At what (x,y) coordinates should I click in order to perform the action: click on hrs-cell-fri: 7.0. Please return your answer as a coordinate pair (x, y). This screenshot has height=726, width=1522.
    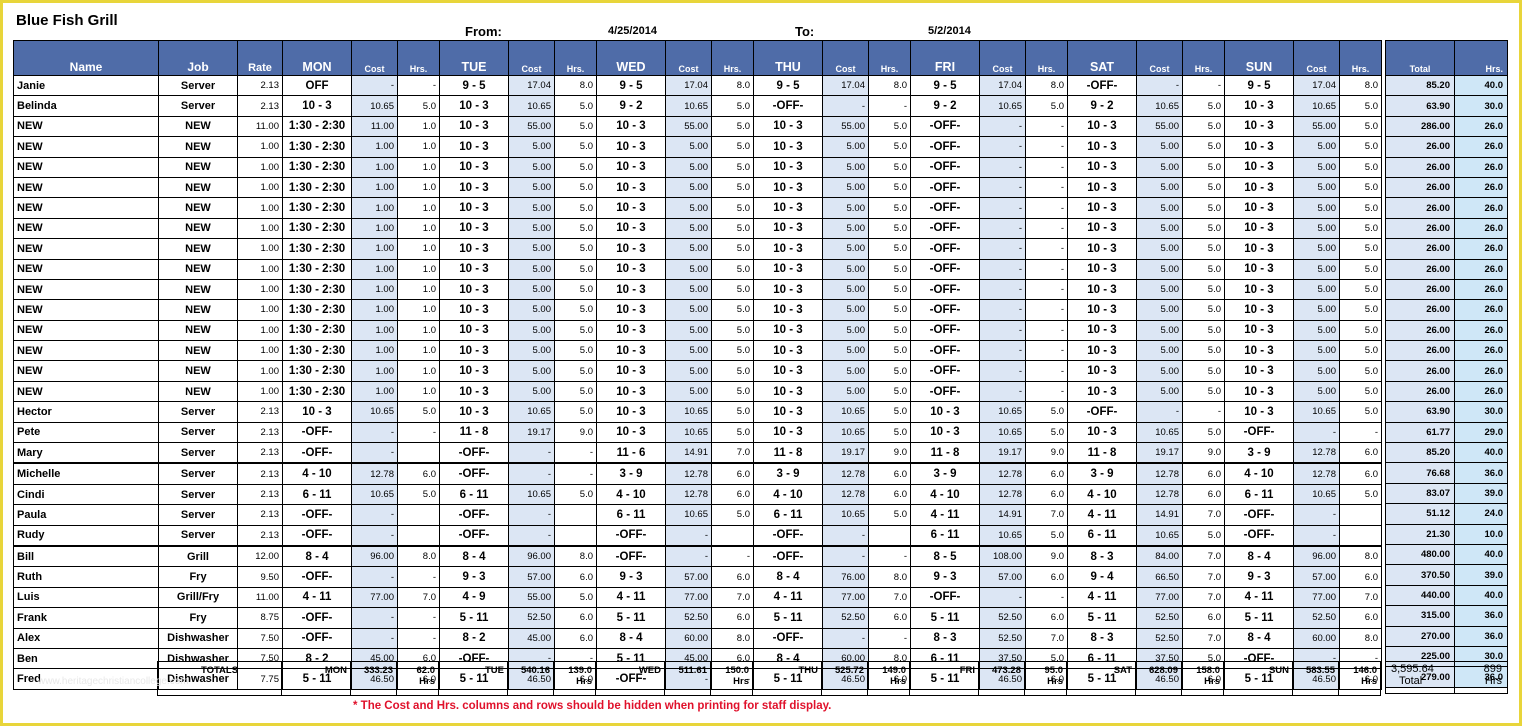
    Looking at the image, I should click on (1046, 638).